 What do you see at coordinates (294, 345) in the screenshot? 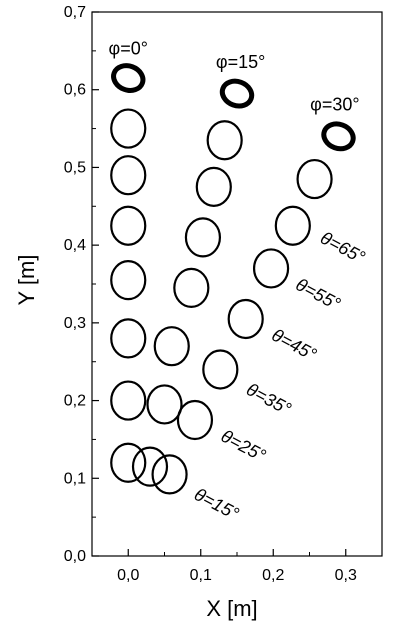
I see `theta-annotation: θ=45°` at bounding box center [294, 345].